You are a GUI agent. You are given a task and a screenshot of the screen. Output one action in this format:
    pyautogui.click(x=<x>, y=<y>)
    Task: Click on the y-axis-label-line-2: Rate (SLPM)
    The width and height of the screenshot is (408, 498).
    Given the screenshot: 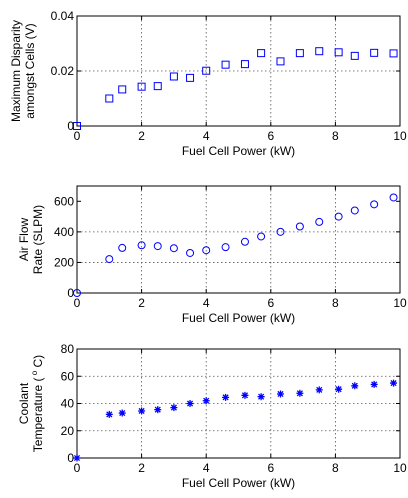 What is the action you would take?
    pyautogui.click(x=38, y=239)
    